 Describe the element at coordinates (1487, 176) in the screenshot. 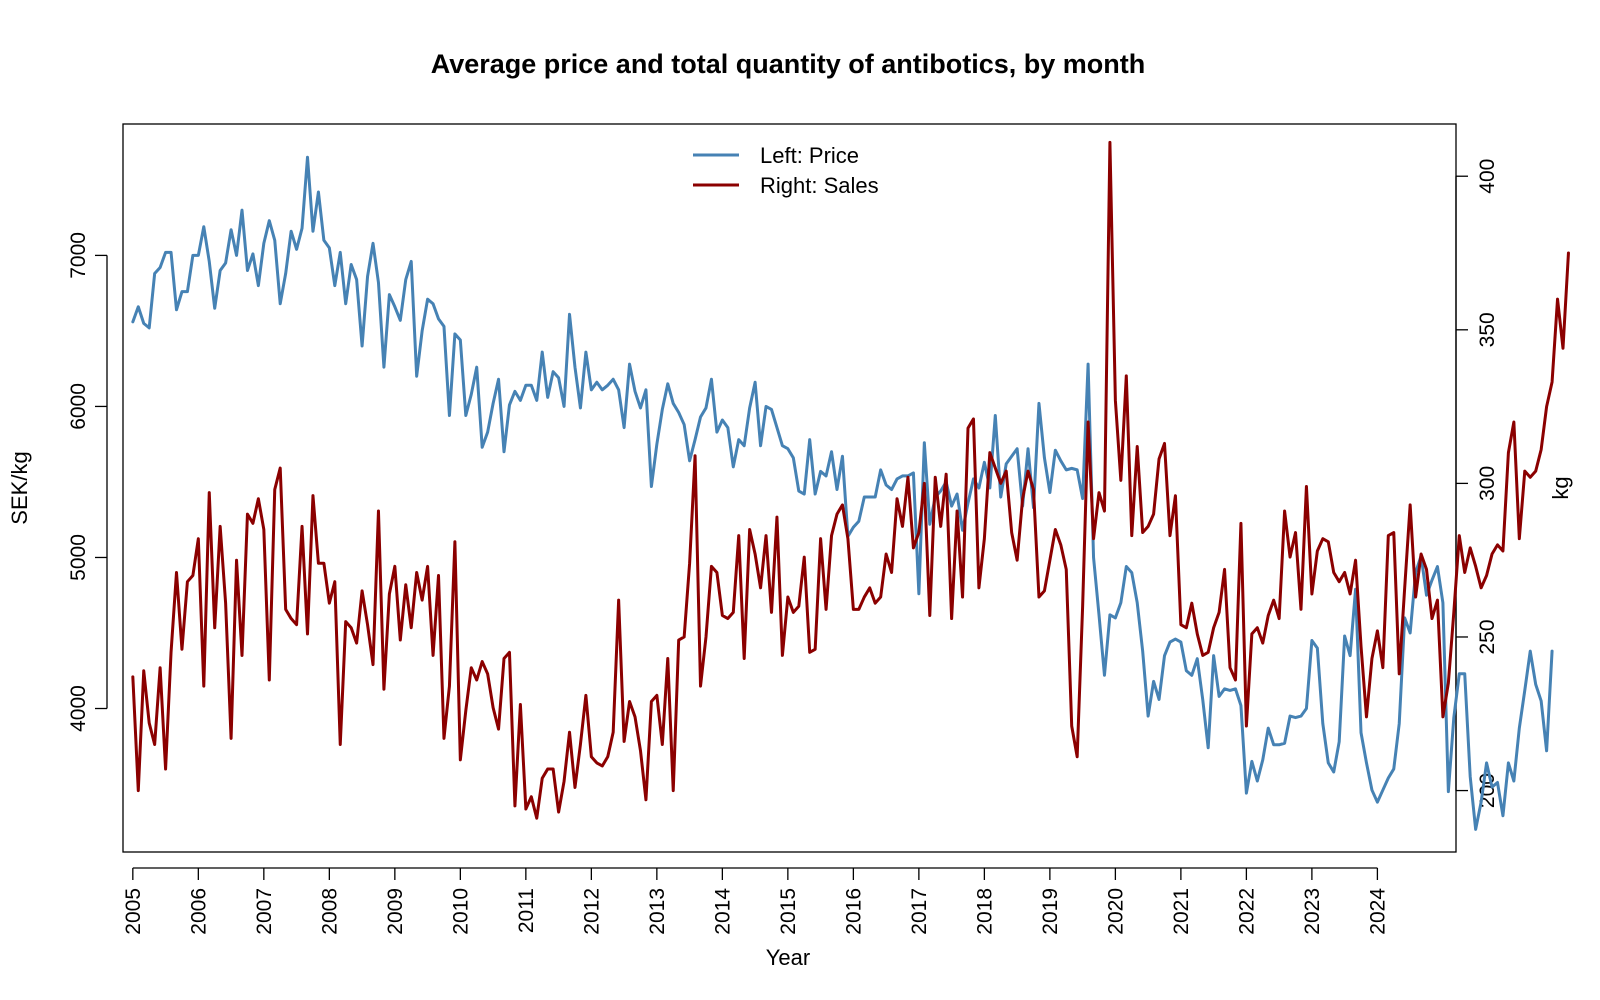

I see `y-right-tick-label: 400` at that location.